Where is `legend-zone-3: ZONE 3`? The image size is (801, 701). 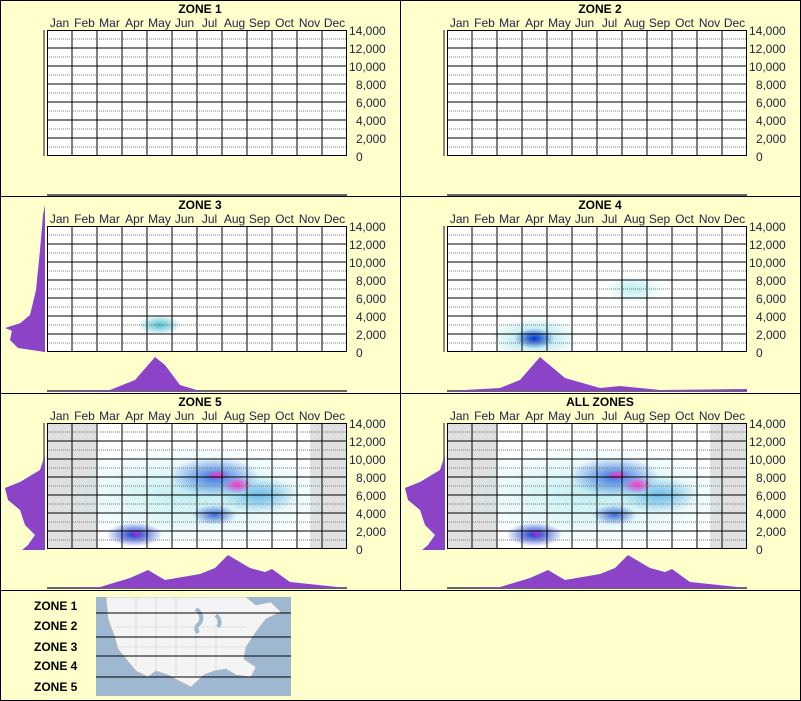 legend-zone-3: ZONE 3 is located at coordinates (56, 647).